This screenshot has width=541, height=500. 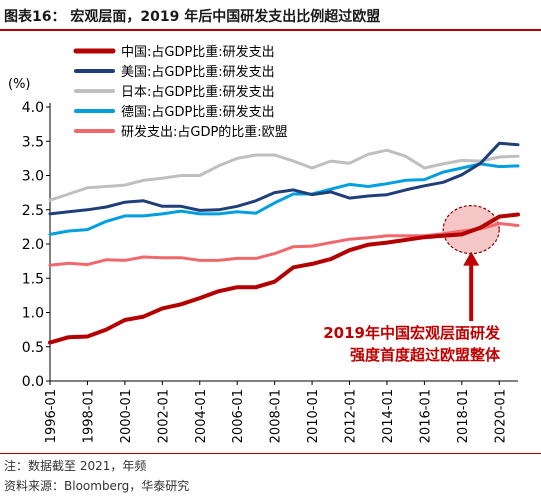 What do you see at coordinates (198, 92) in the screenshot?
I see `legend-label: 日本:占GDP比重:研发支出` at bounding box center [198, 92].